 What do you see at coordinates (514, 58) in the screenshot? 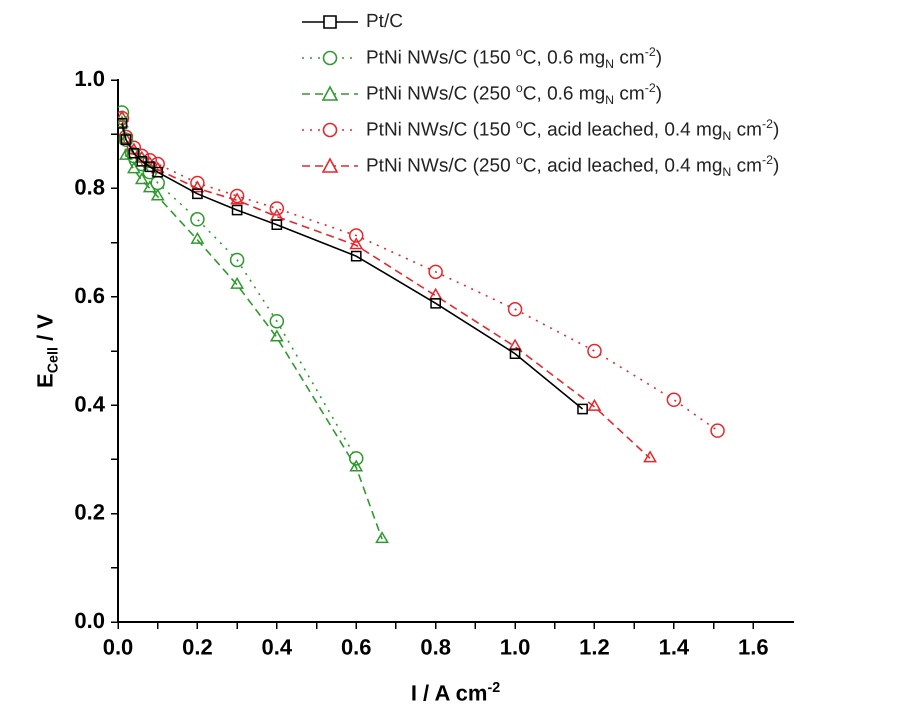
I see `legend-label: PtNi NWs/C (150 $^{o}$C, 0.6 mg$_{N}$ cm$^{-2}$)` at bounding box center [514, 58].